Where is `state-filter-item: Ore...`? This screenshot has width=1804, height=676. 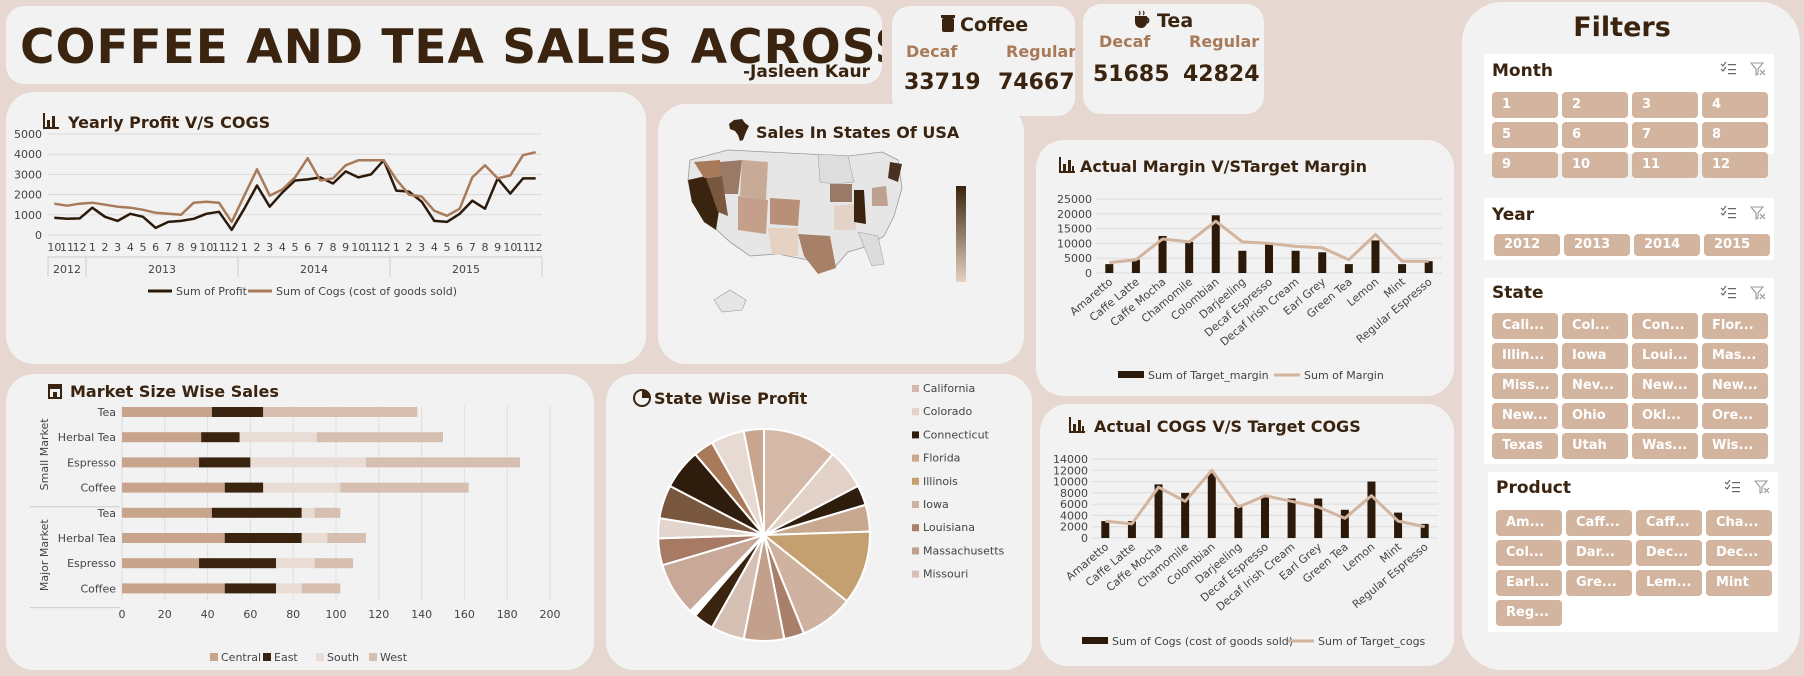
state-filter-item: Ore... is located at coordinates (1735, 416).